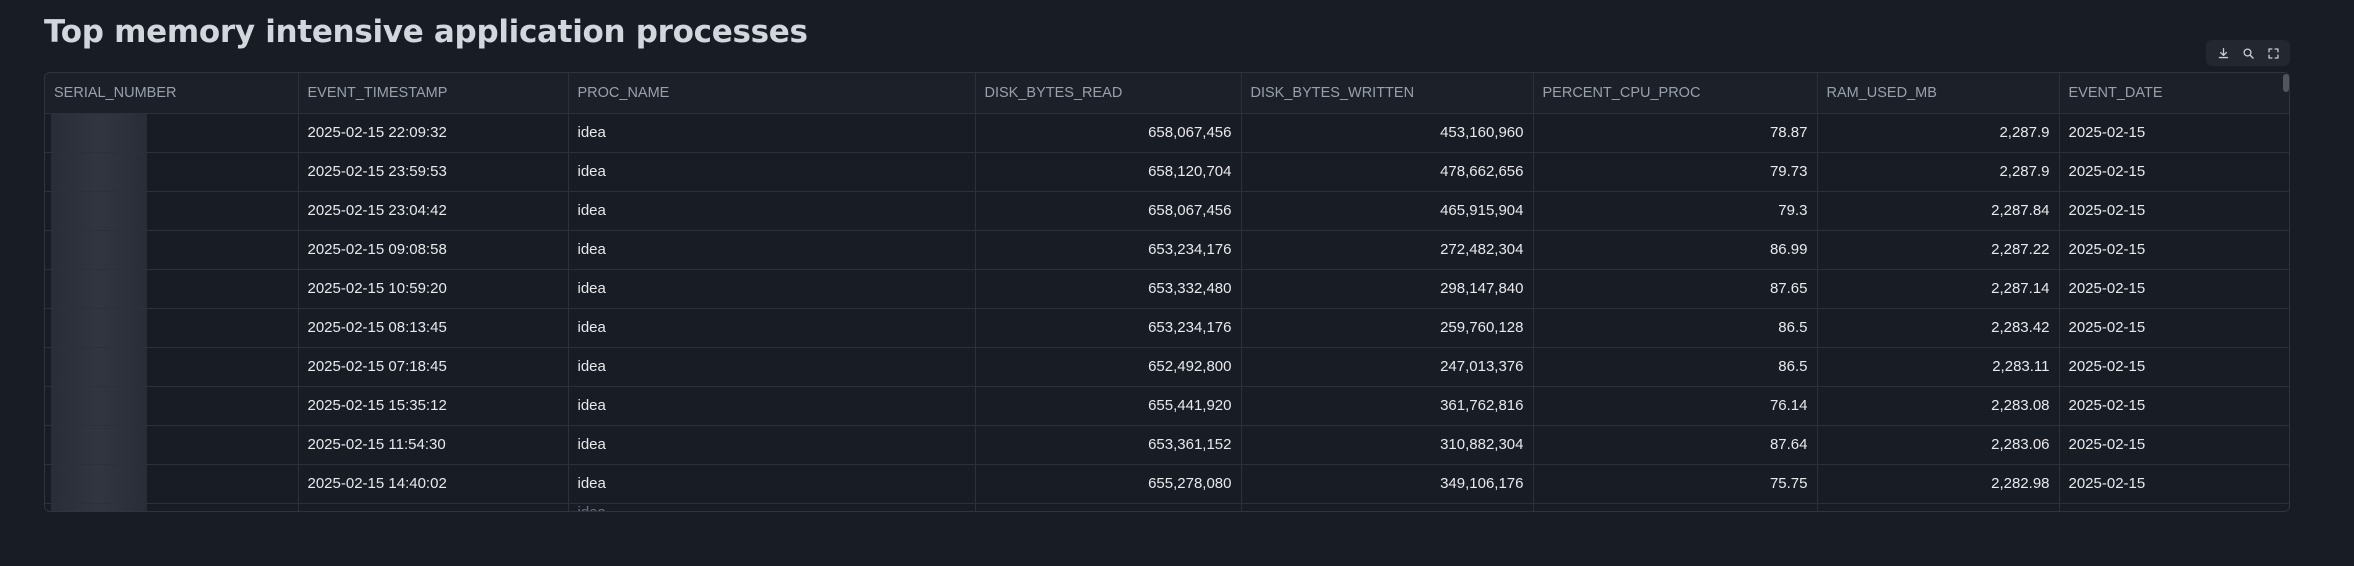 The height and width of the screenshot is (566, 2354). What do you see at coordinates (172, 93) in the screenshot?
I see `column-header-serial-number: SERIAL_NUMBER` at bounding box center [172, 93].